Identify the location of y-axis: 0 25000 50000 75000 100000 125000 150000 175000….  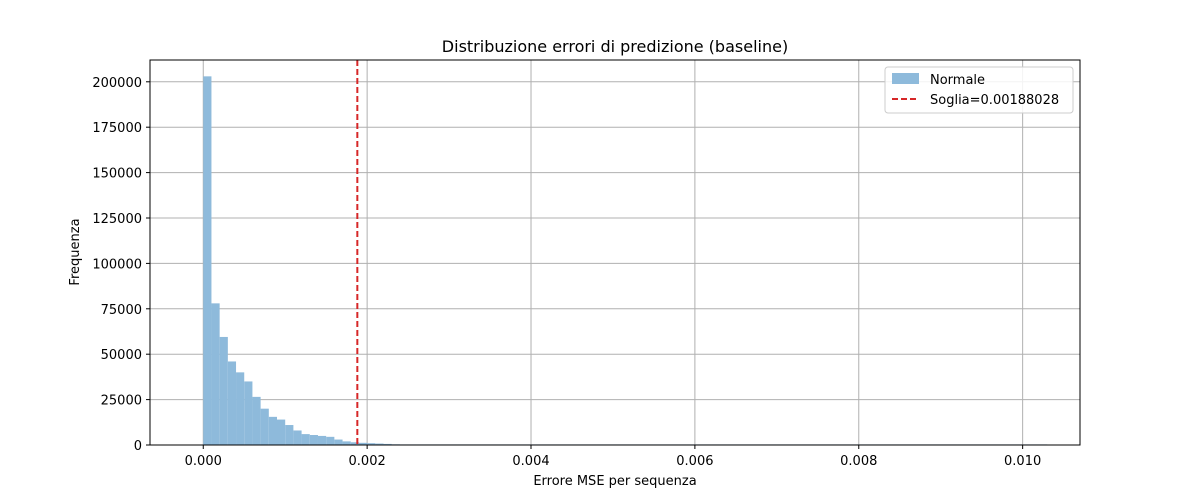
(121, 265).